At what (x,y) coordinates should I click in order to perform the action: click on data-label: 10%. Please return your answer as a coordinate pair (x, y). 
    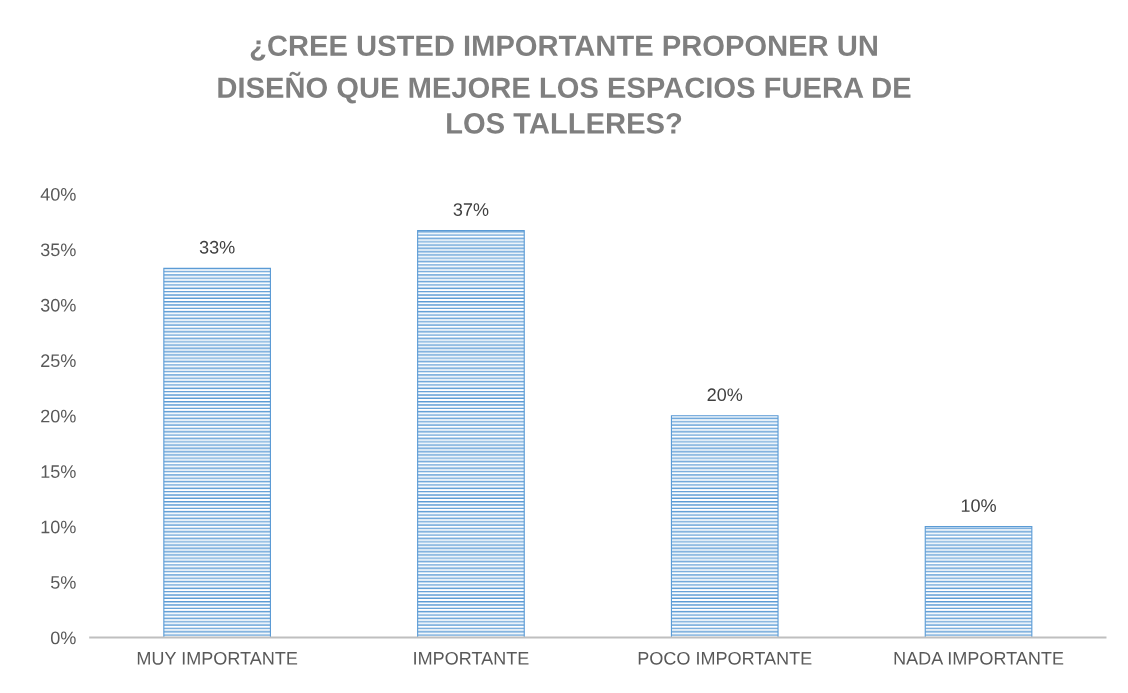
    Looking at the image, I should click on (978, 505).